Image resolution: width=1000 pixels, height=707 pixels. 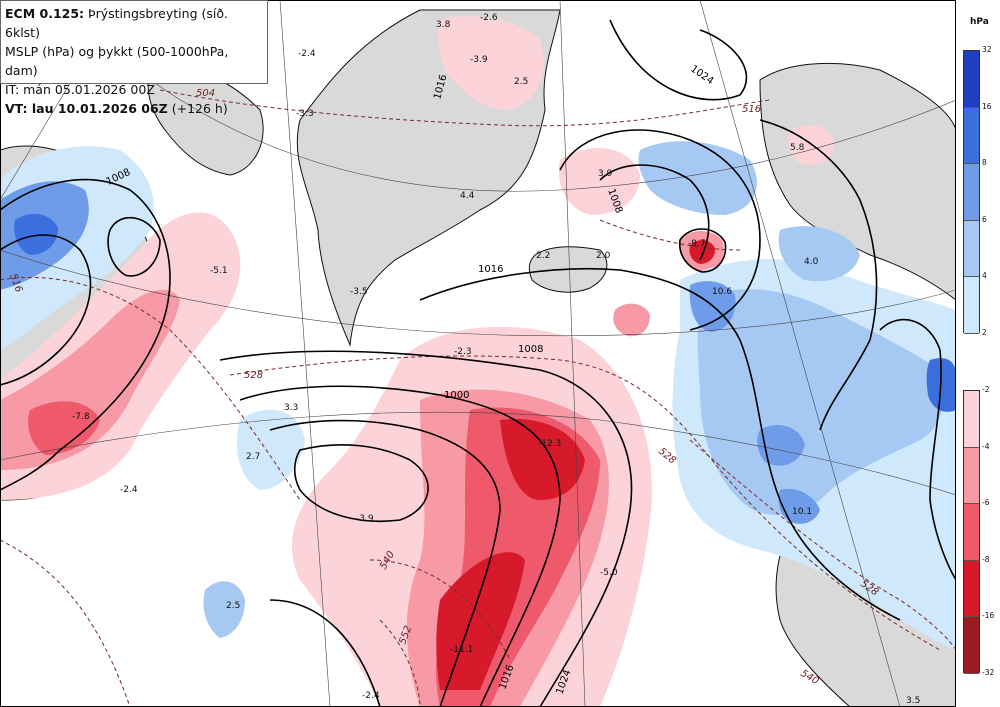 I want to click on rise-area-south, so click(x=224, y=609).